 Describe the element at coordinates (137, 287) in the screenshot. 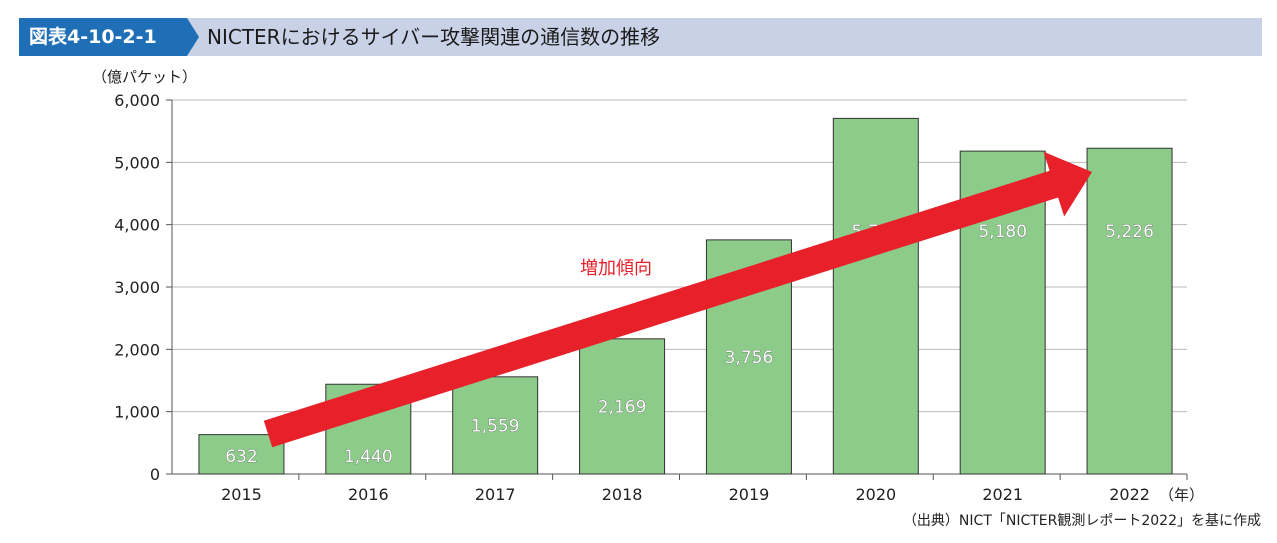

I see `y-tick-label: 3,000` at that location.